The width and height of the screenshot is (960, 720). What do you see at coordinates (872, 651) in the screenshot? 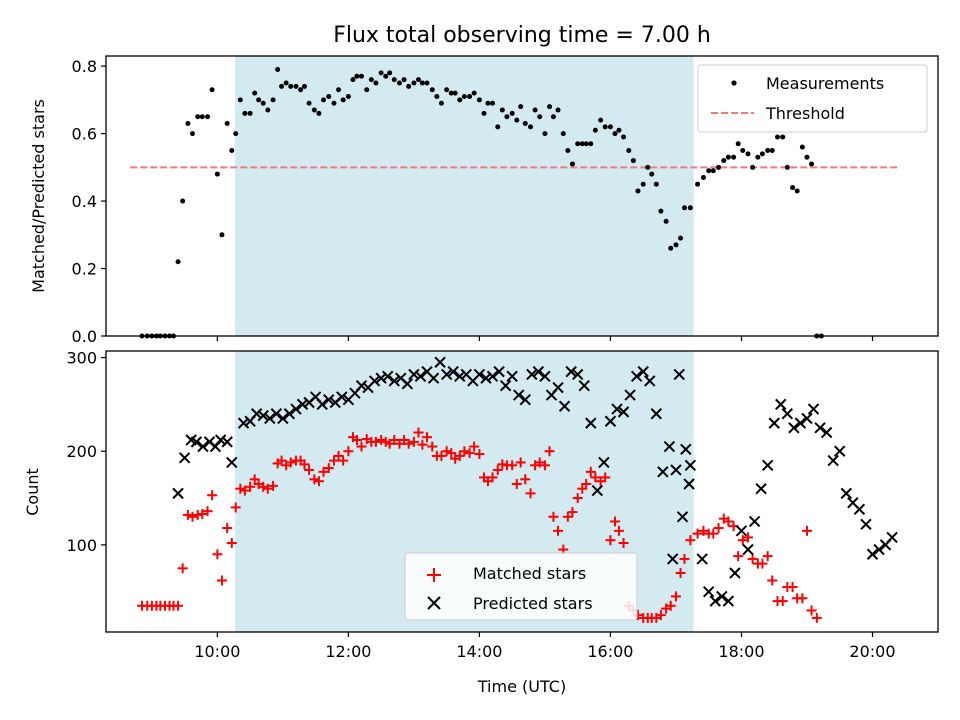
I see `x-tick-label: 20:00` at bounding box center [872, 651].